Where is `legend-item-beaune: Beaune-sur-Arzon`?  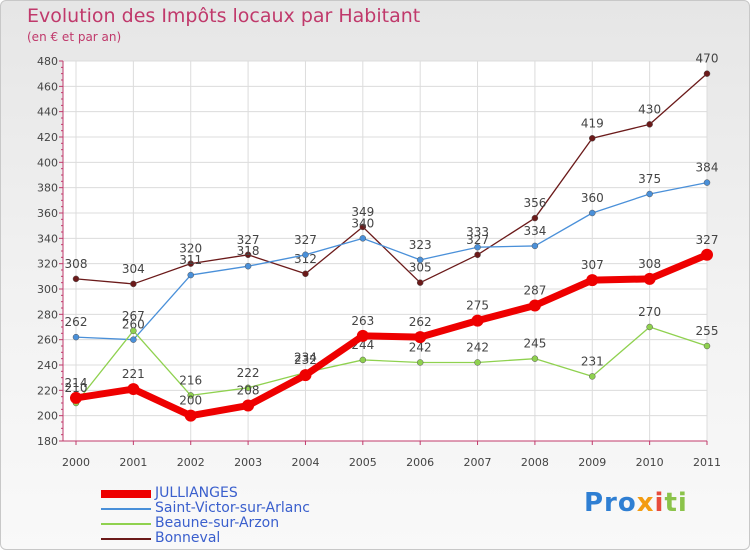
legend-item-beaune: Beaune-sur-Arzon is located at coordinates (205, 523).